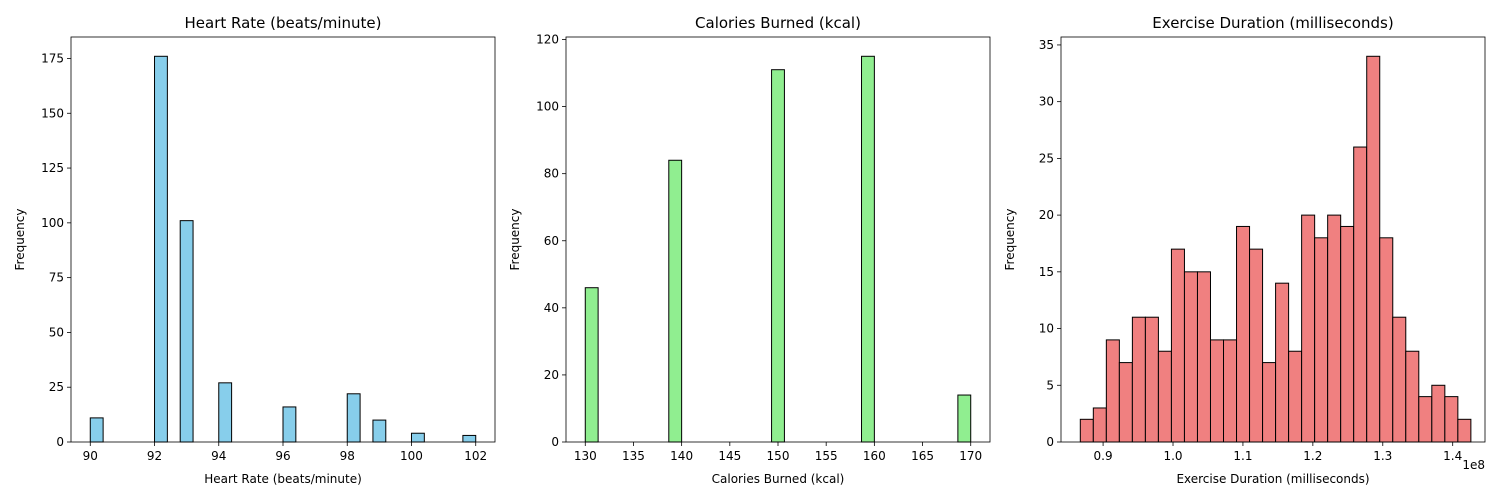 This screenshot has height=504, width=1500. I want to click on chart-title: Calories Burned (kcal), so click(778, 23).